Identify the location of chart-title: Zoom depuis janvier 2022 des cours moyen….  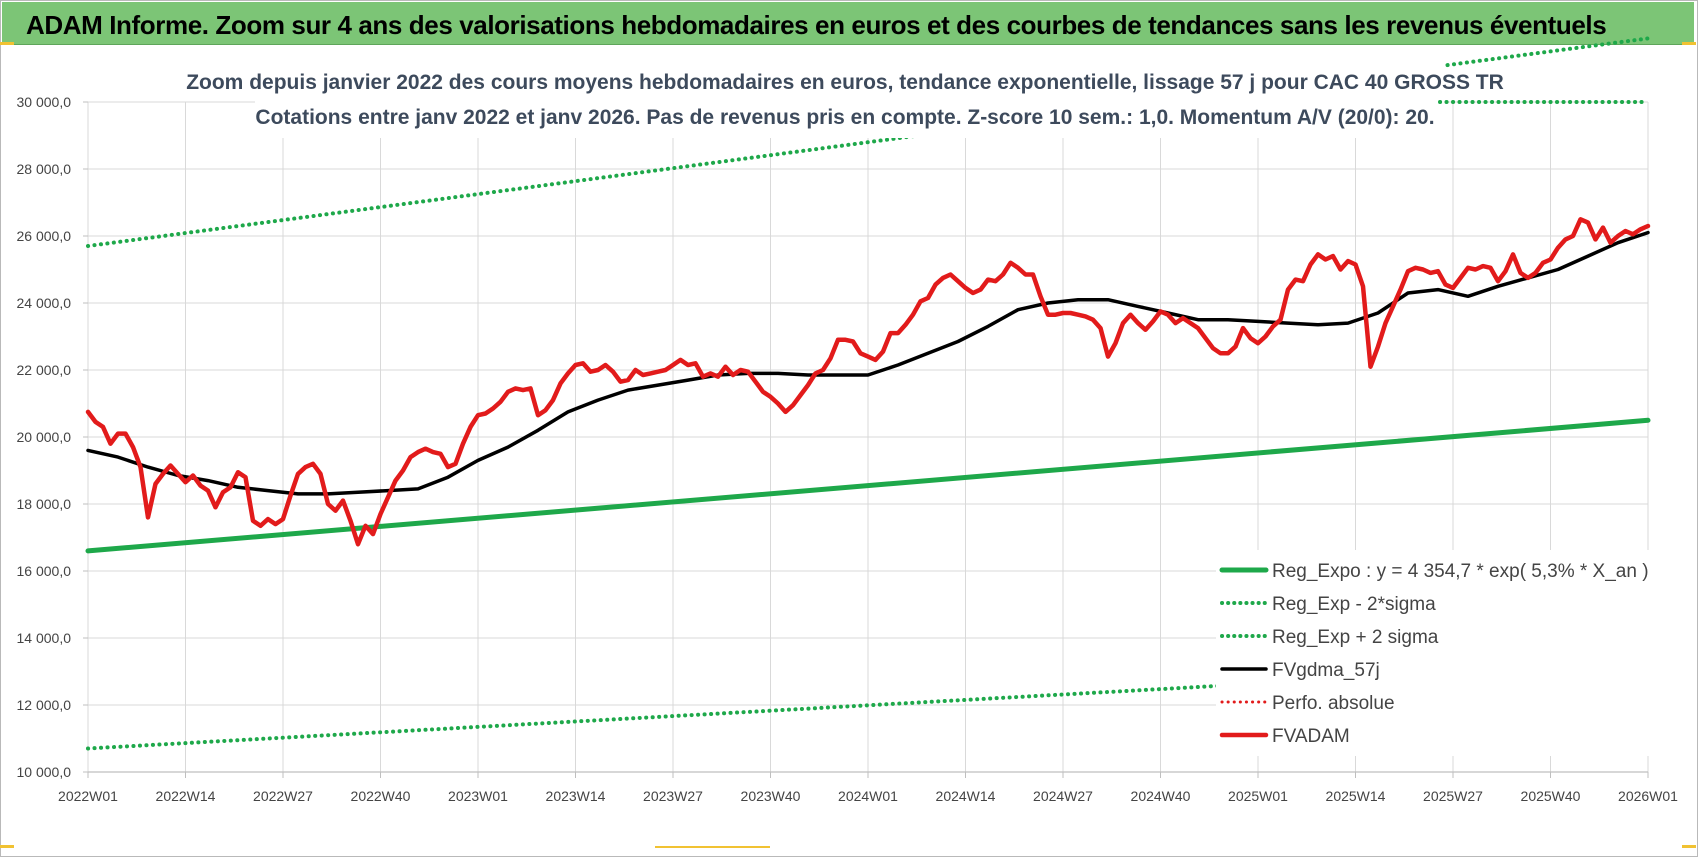
(845, 82).